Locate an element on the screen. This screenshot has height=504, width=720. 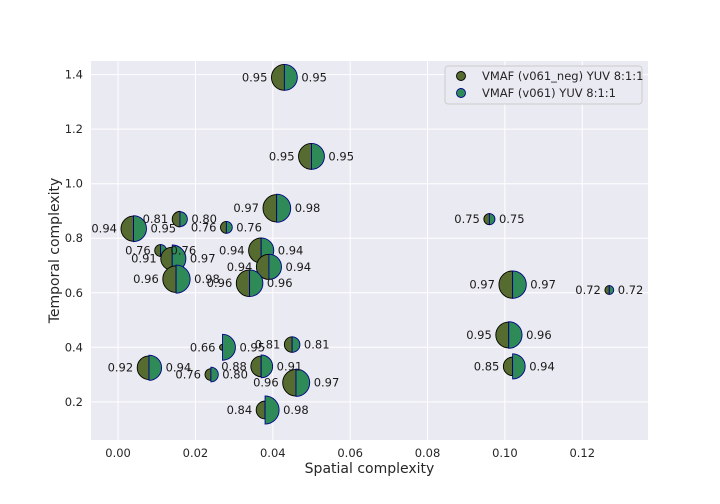
x-tick-label: 0.06 is located at coordinates (350, 453).